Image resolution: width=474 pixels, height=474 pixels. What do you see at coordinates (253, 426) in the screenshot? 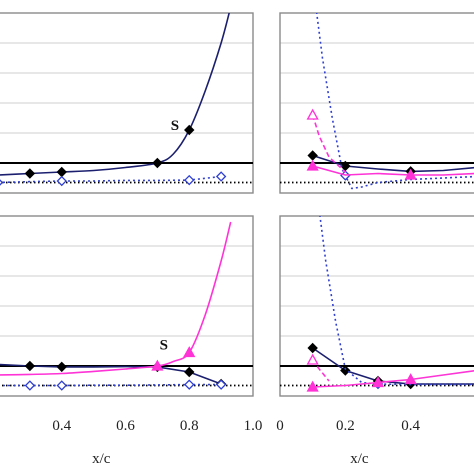
I see `x-tick-label: 1.0` at bounding box center [253, 426].